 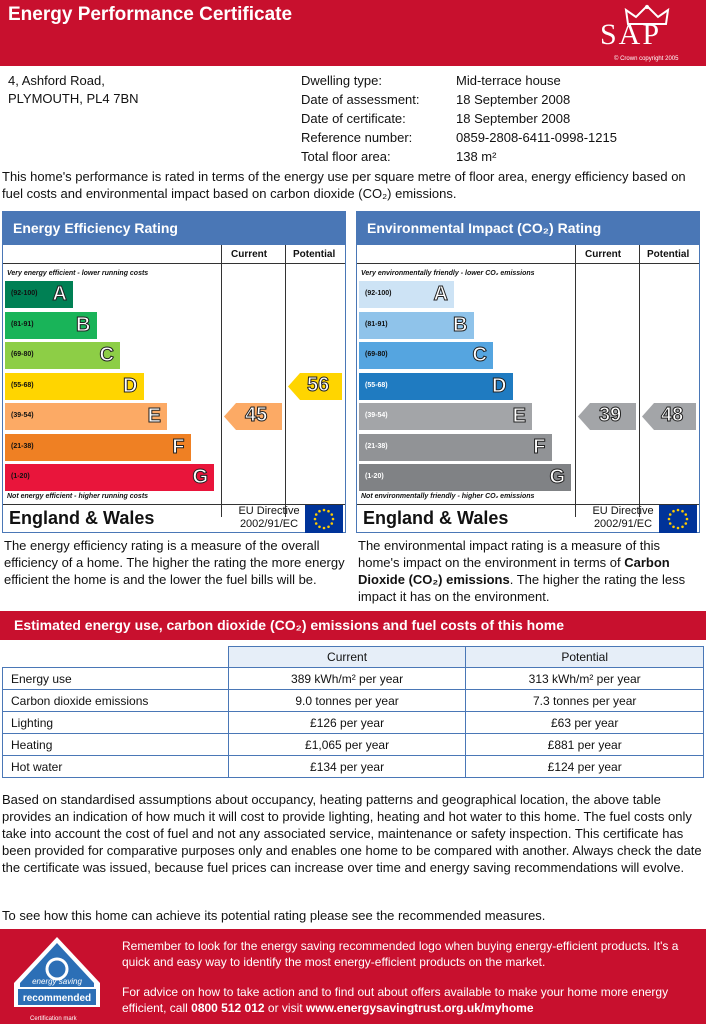 What do you see at coordinates (174, 228) in the screenshot?
I see `energy-efficiency-title-bar: Energy Efficiency Rating` at bounding box center [174, 228].